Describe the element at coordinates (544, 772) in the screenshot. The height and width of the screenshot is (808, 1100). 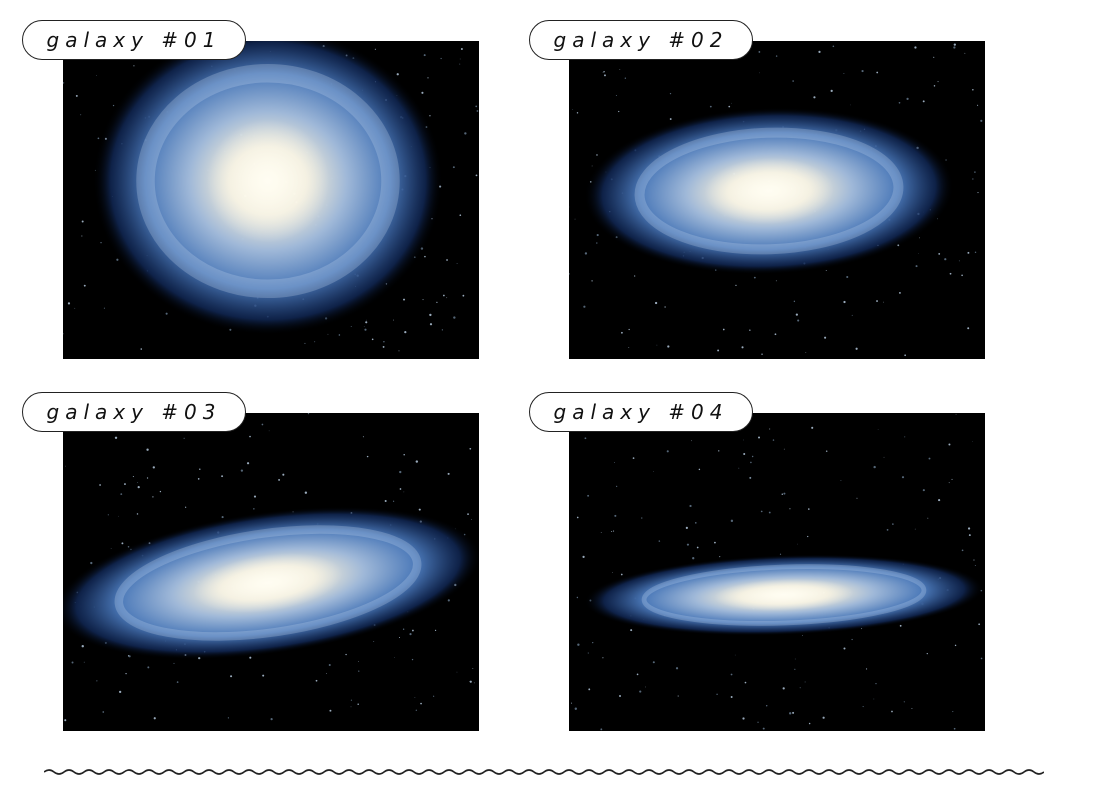
I see `wavy-divider` at that location.